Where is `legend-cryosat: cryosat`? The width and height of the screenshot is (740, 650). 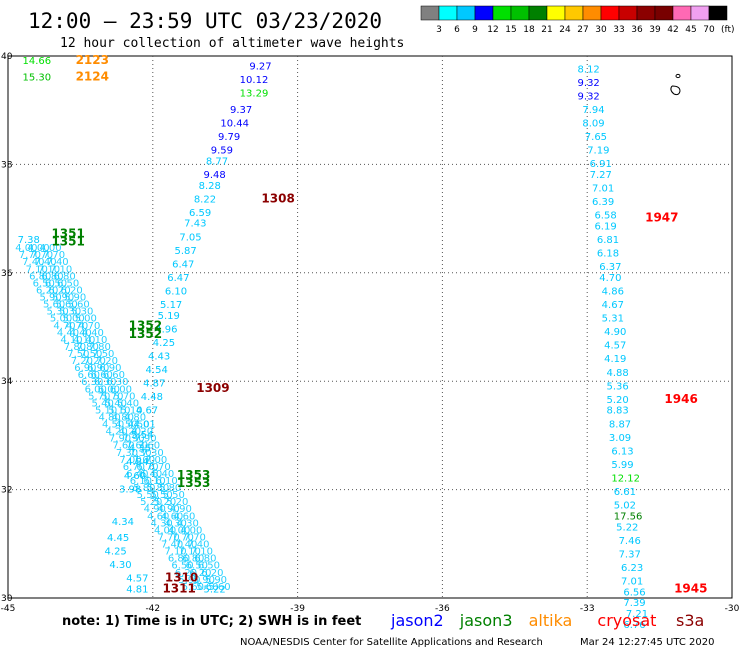 legend-cryosat: cryosat is located at coordinates (626, 620).